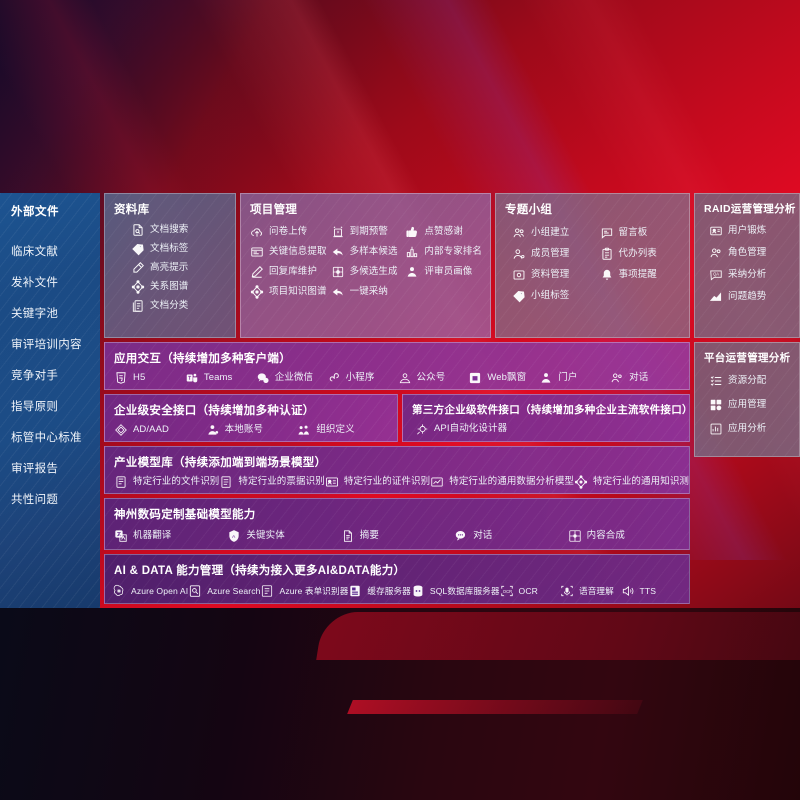 The height and width of the screenshot is (800, 800). What do you see at coordinates (607, 254) in the screenshot?
I see `todo-list-icon` at bounding box center [607, 254].